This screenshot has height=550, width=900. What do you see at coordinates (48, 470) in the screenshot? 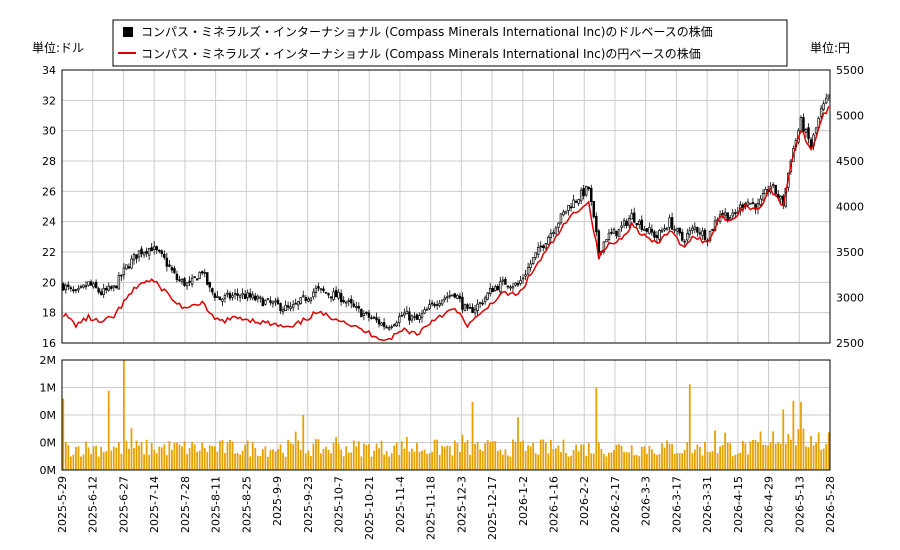
I see `volume-tick-label: 0M` at bounding box center [48, 470].